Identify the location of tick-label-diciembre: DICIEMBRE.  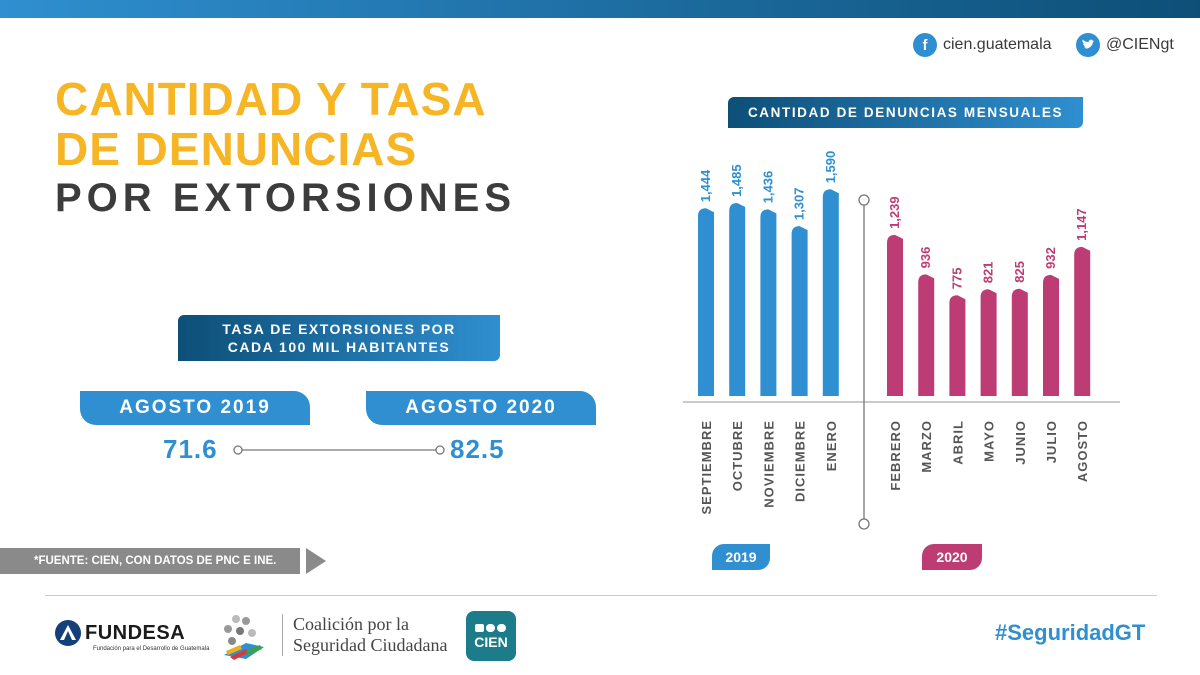
(800, 461).